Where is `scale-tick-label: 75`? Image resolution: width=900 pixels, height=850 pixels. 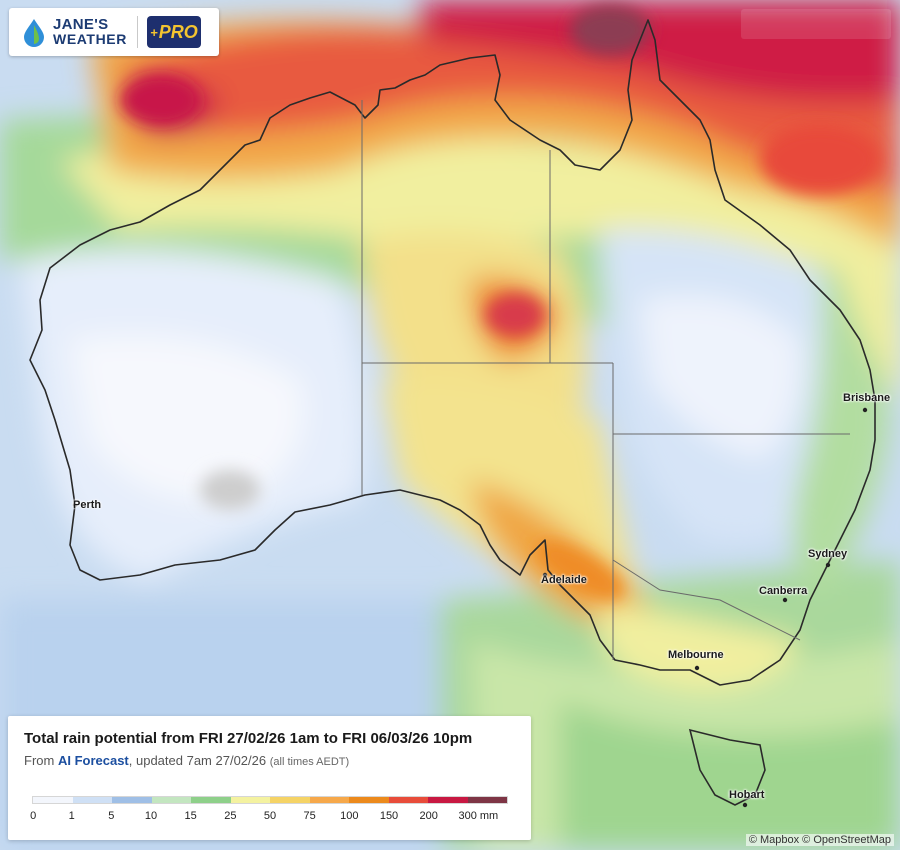 scale-tick-label: 75 is located at coordinates (309, 816).